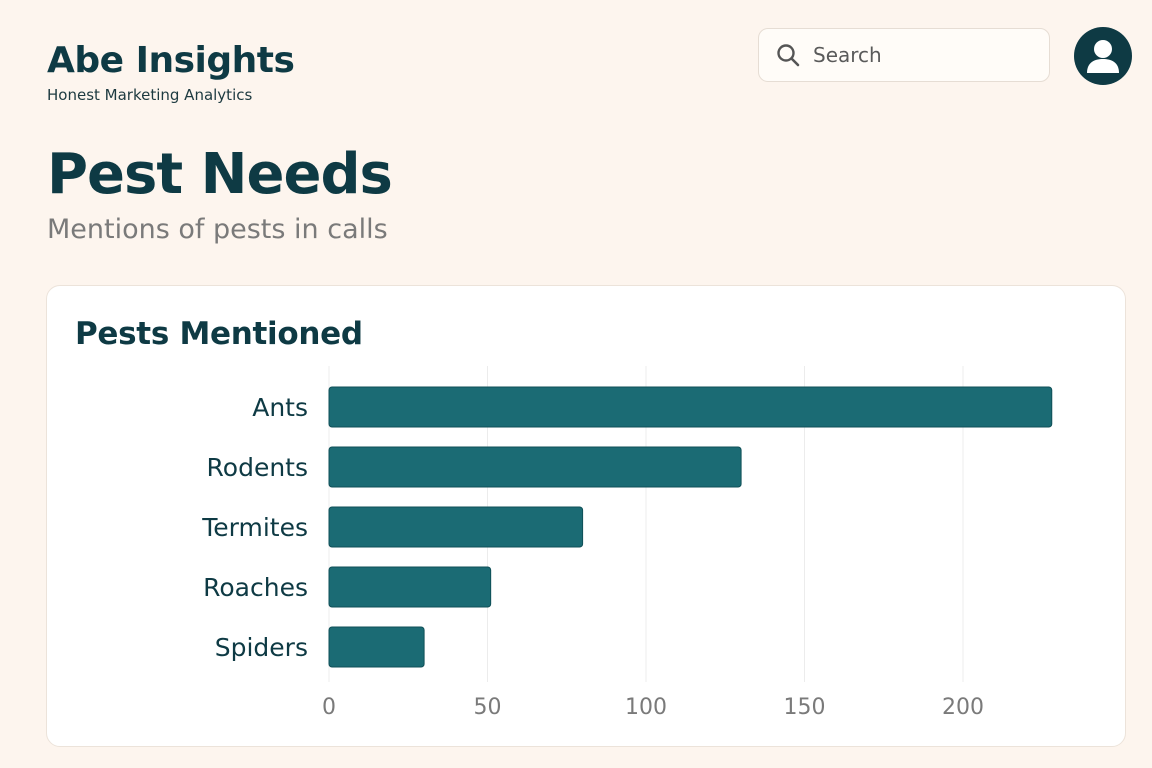 The image size is (1152, 768). Describe the element at coordinates (690, 407) in the screenshot. I see `bar-ants` at that location.